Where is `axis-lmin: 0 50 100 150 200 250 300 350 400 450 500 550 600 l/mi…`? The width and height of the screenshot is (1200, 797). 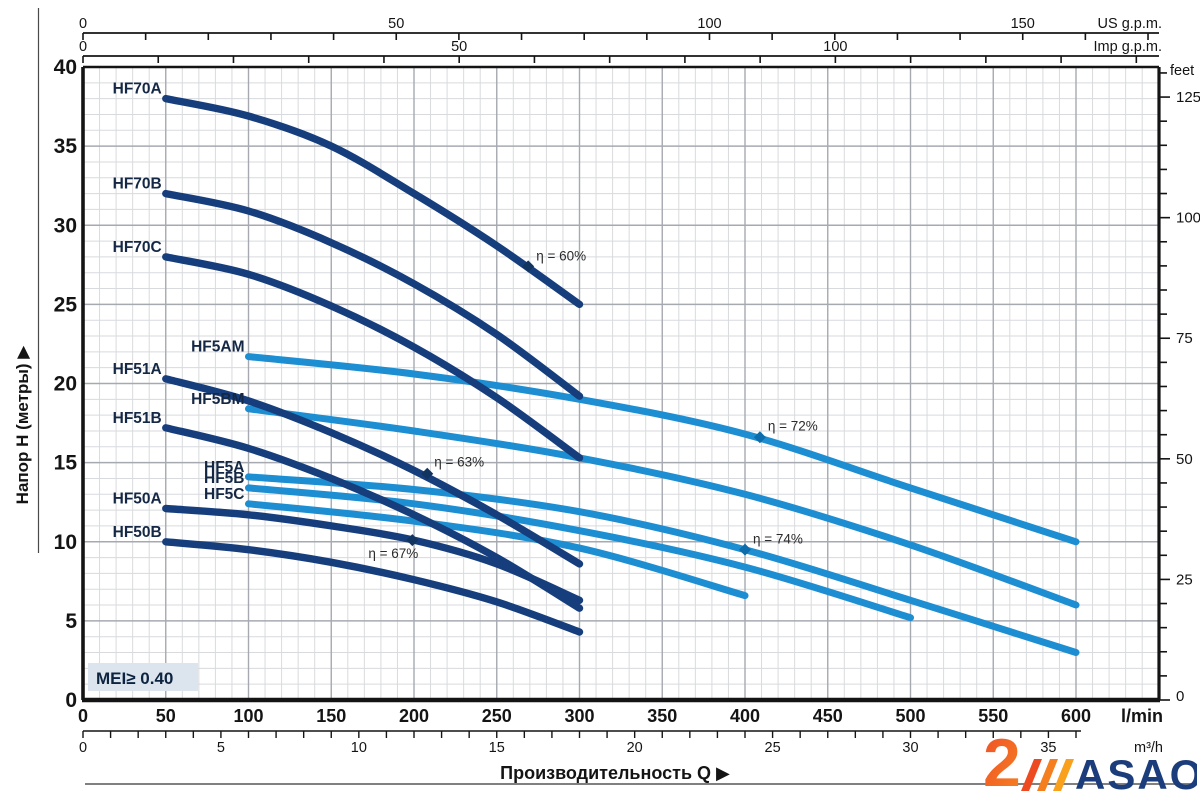 axis-lmin: 0 50 100 150 200 250 300 350 400 450 500 550 600 l/mi… is located at coordinates (620, 716).